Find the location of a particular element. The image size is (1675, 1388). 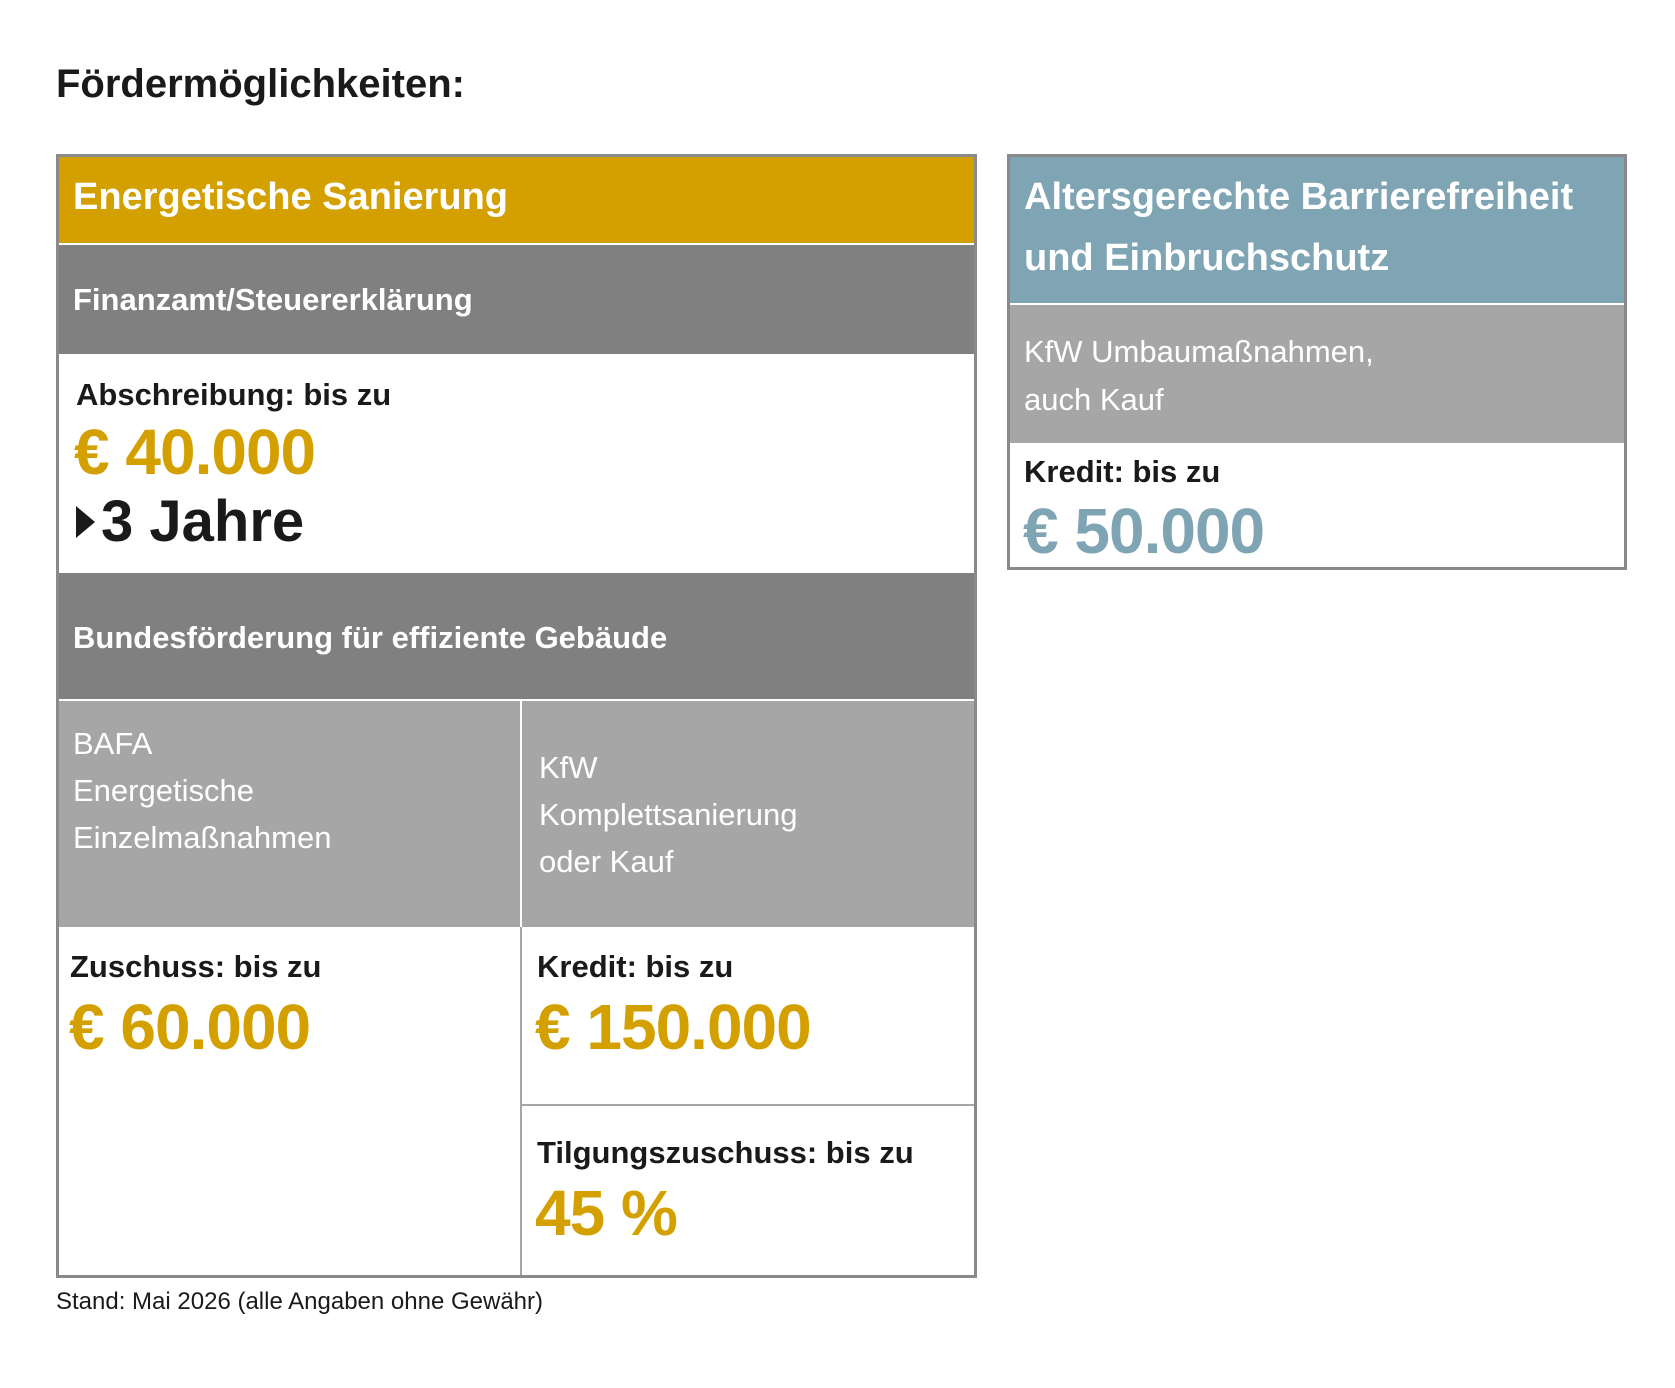

sub-heading: Komplettsanierung is located at coordinates (668, 814).